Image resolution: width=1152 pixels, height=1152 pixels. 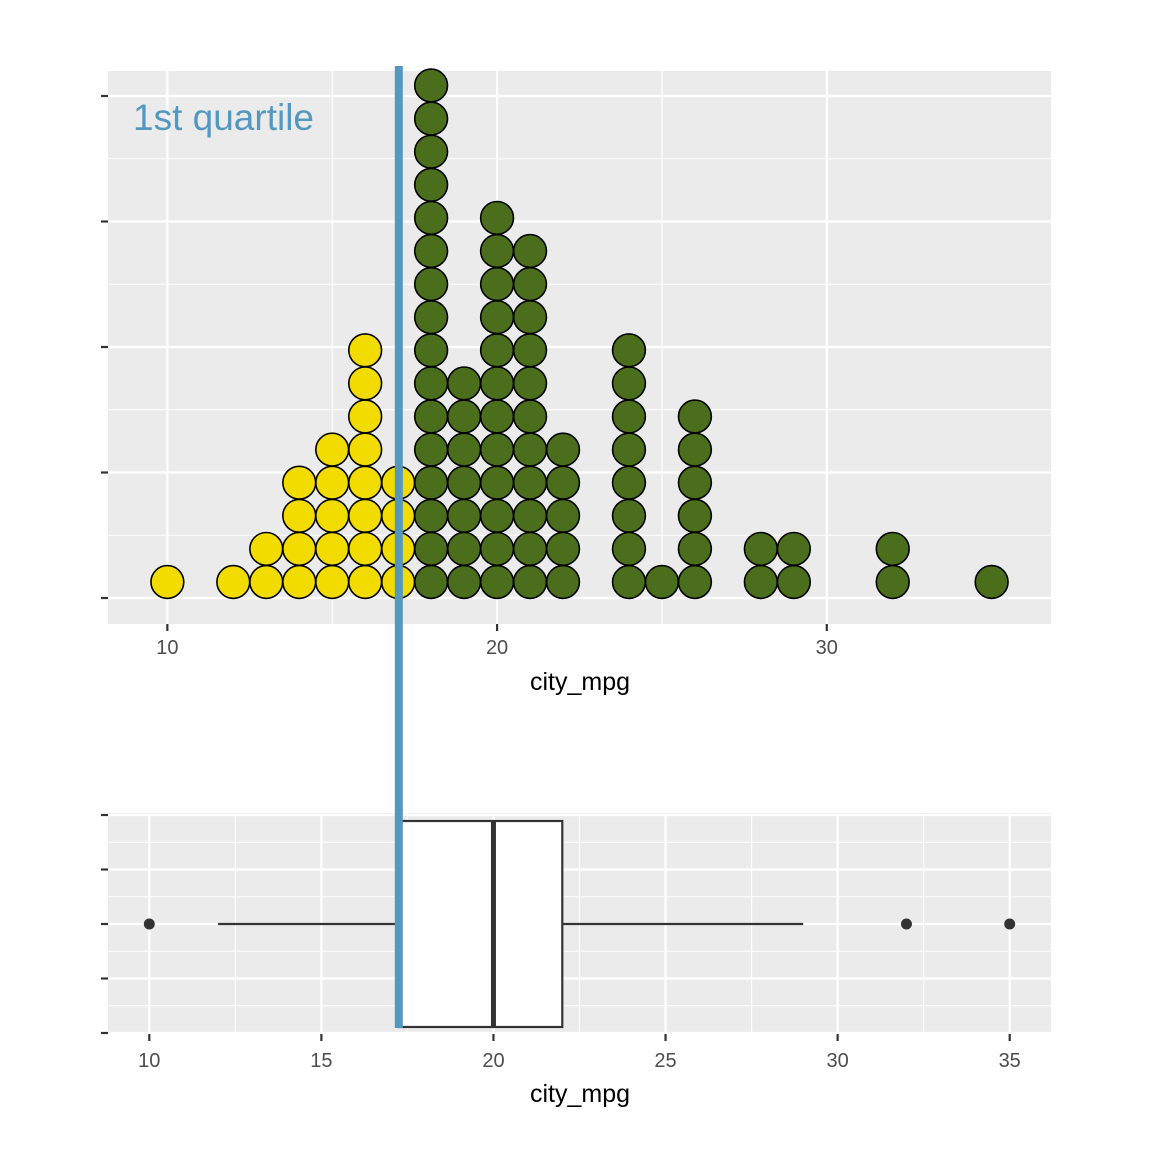 I want to click on boxplot-x-tick-label: 20, so click(x=493, y=1061).